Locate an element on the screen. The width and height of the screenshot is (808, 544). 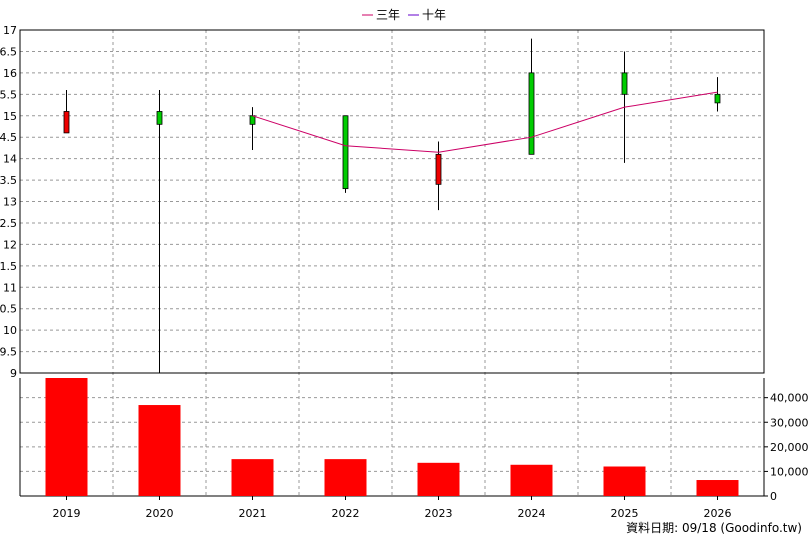
price-tick-label: 14.5 is located at coordinates (8, 137).